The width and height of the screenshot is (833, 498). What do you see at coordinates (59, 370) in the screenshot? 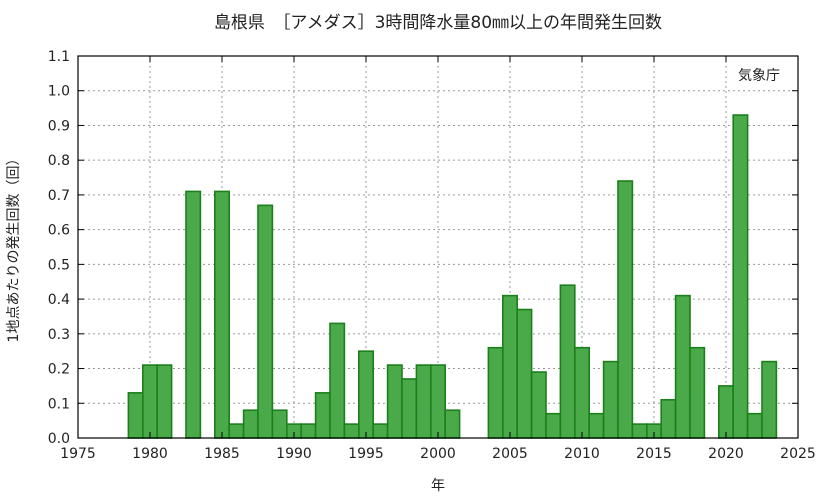
I see `y-tick-label: 0.2` at bounding box center [59, 370].